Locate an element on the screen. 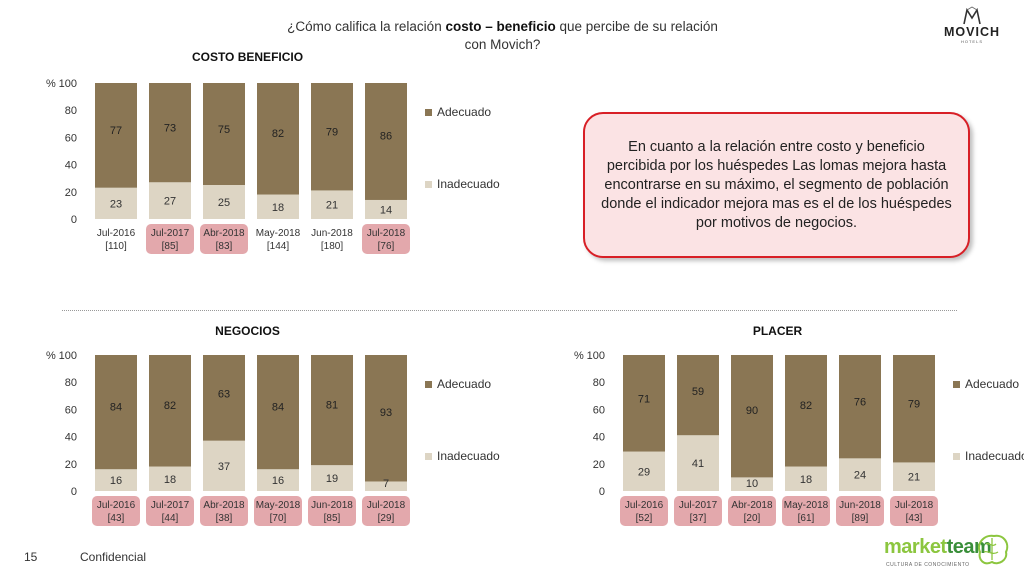  marketteam-tagline: CULTURA DE CONOCIMIENTO is located at coordinates (928, 565).